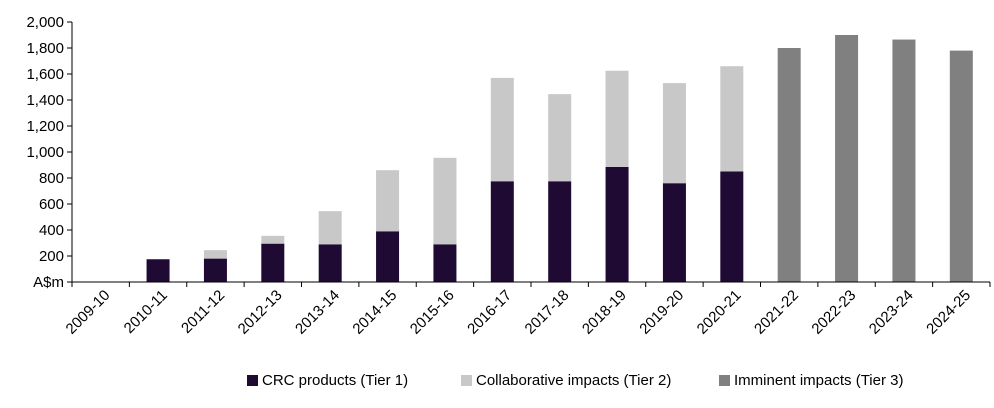 The width and height of the screenshot is (994, 408). What do you see at coordinates (335, 380) in the screenshot?
I see `legend-entry-label: CRC products (Tier 1)` at bounding box center [335, 380].